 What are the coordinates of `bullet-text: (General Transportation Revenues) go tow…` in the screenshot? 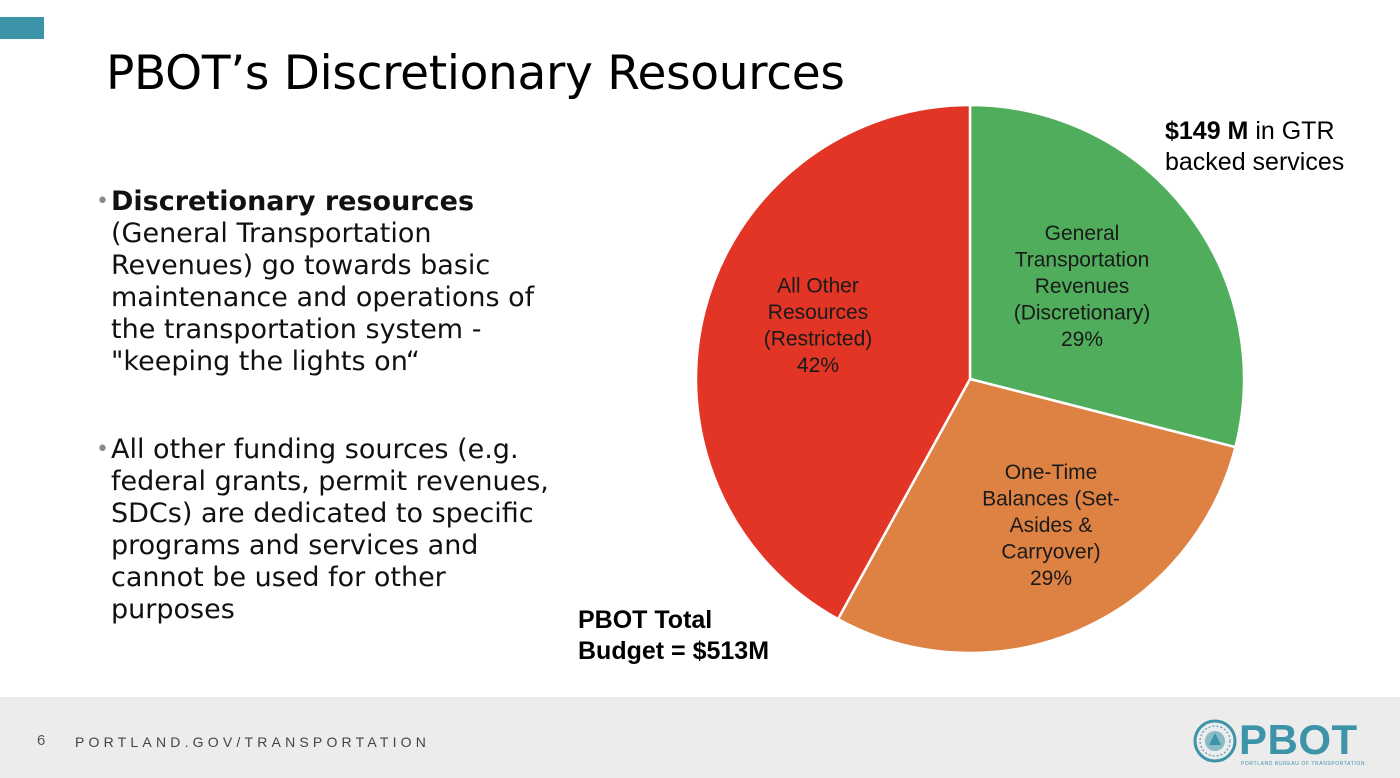 It's located at (323, 297).